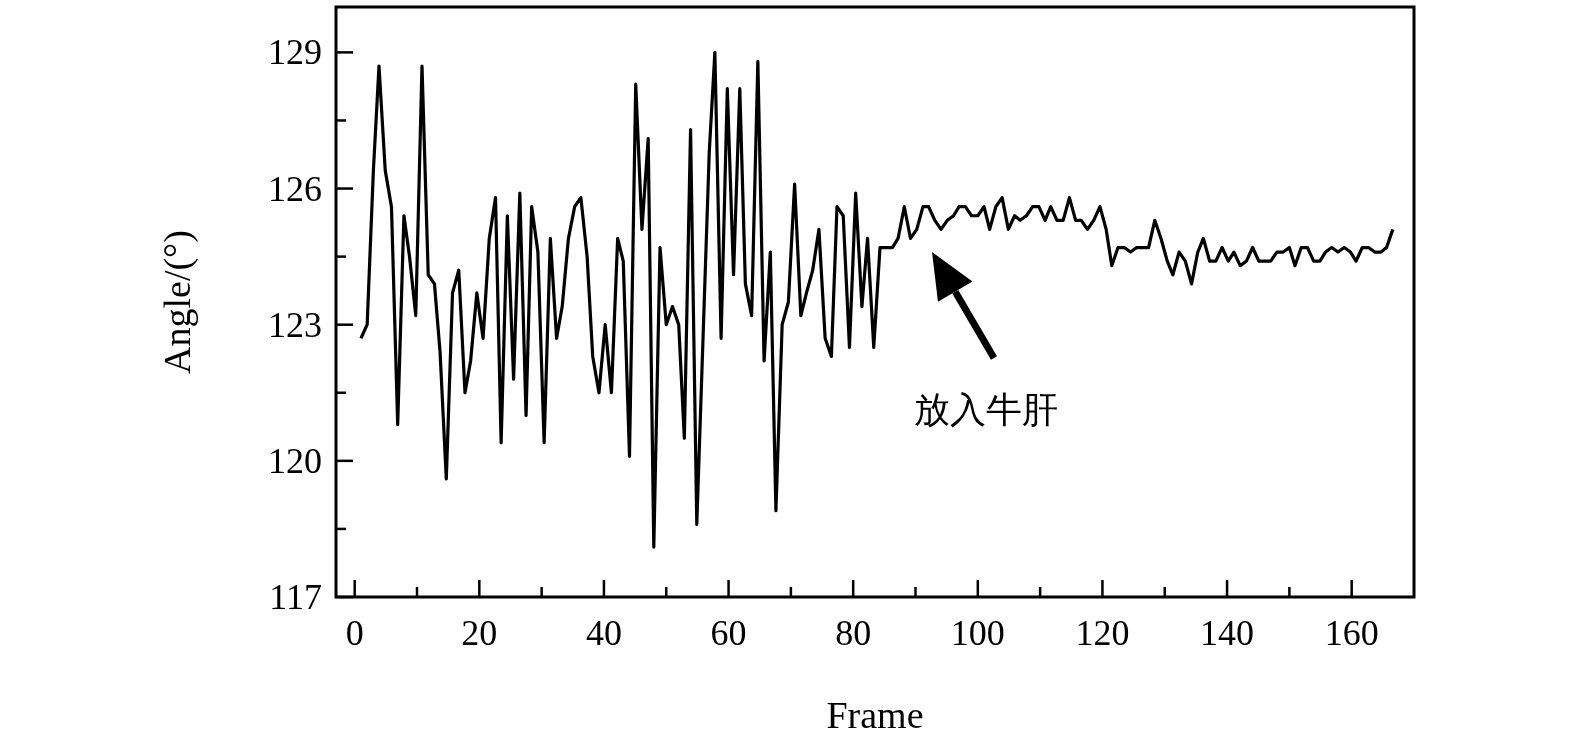 The image size is (1575, 748). I want to click on x-tick-label: 40, so click(603, 633).